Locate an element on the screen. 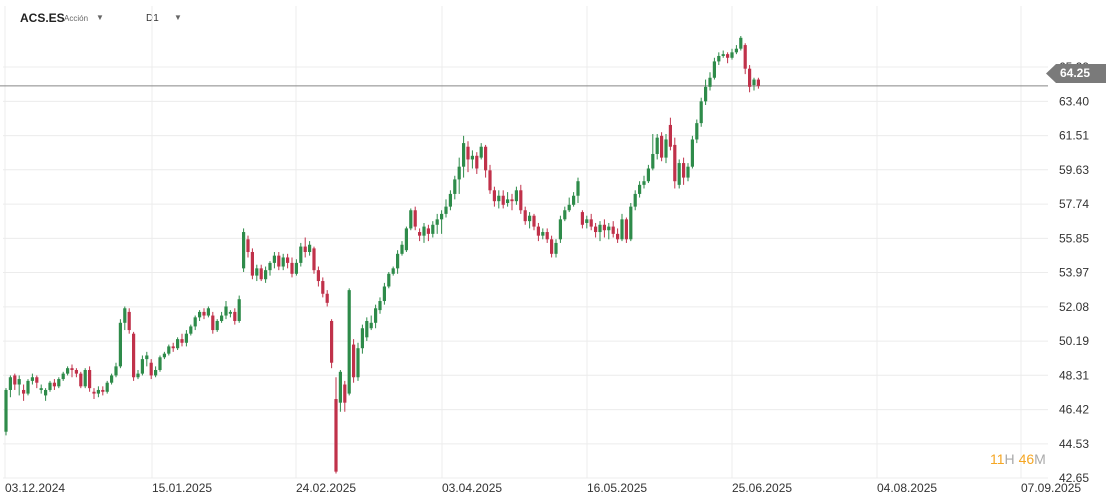 Image resolution: width=1119 pixels, height=504 pixels. symbol-label: ACS.ES is located at coordinates (42, 18).